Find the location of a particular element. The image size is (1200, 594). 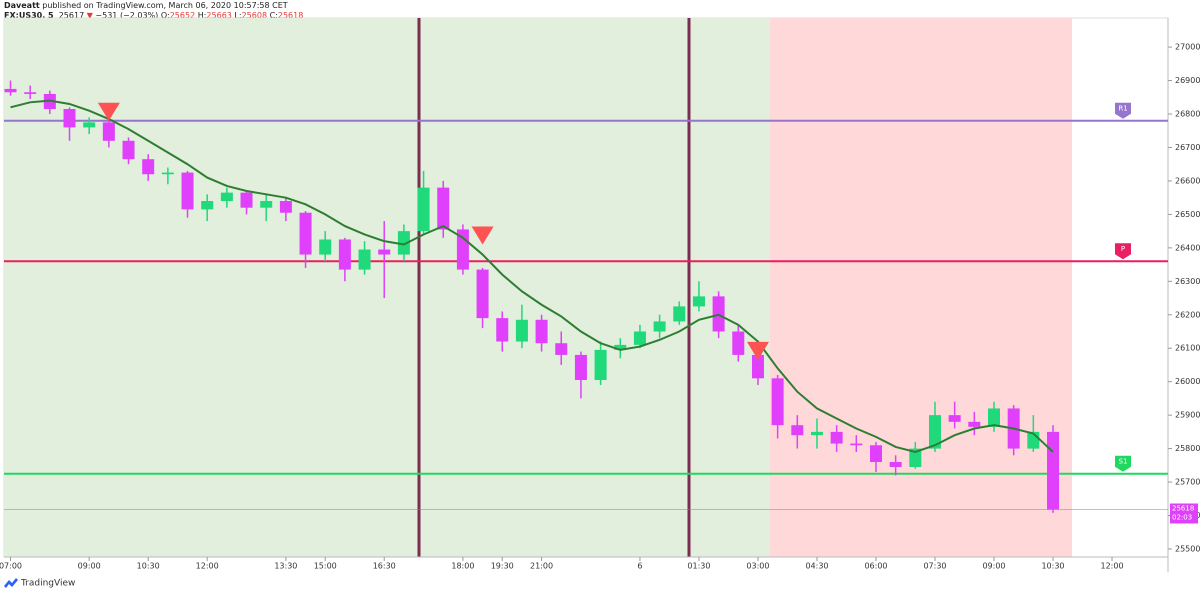

y-tick-label: 26400 is located at coordinates (1187, 247).